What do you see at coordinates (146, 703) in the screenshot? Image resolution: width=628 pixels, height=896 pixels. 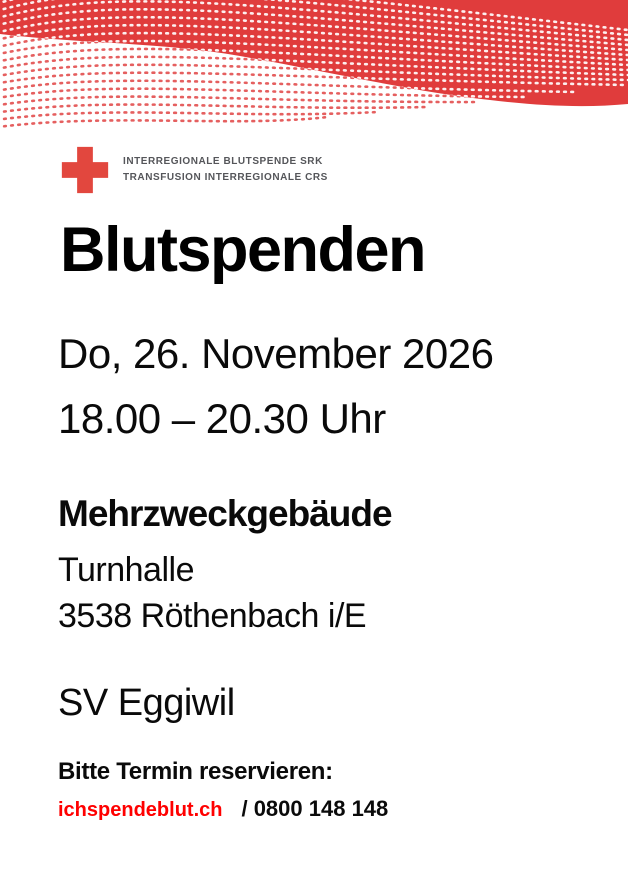 I see `organizer-name: SV Eggiwil` at bounding box center [146, 703].